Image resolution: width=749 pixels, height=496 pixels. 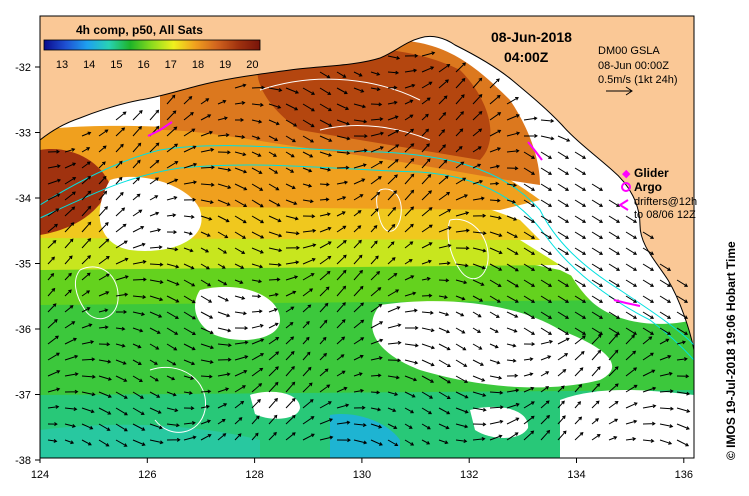 I want to click on scale-arrow-icon, so click(x=619, y=91).